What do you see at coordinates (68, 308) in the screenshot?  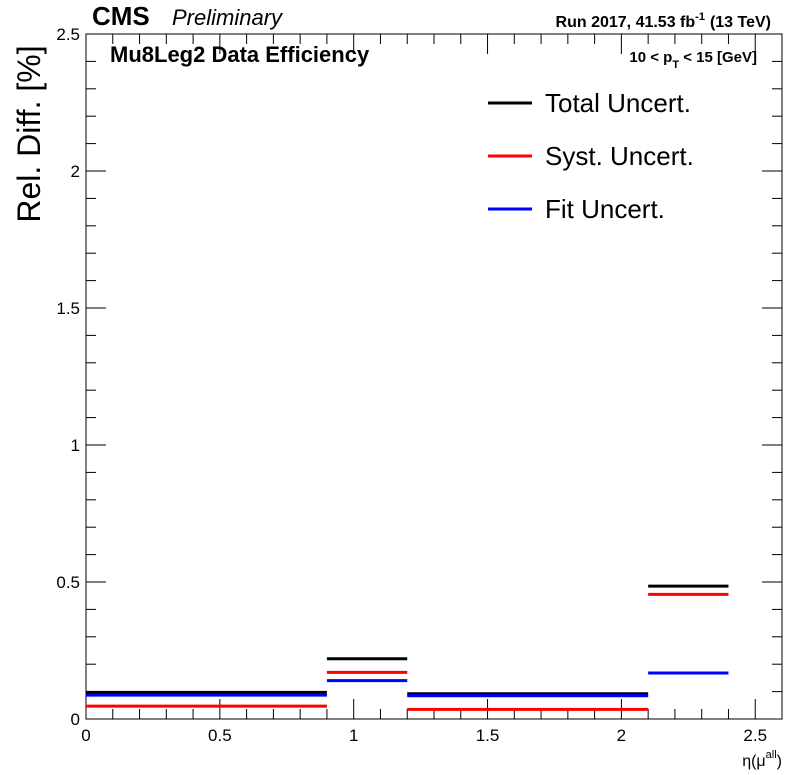 I see `y-tick-label: 1.5` at bounding box center [68, 308].